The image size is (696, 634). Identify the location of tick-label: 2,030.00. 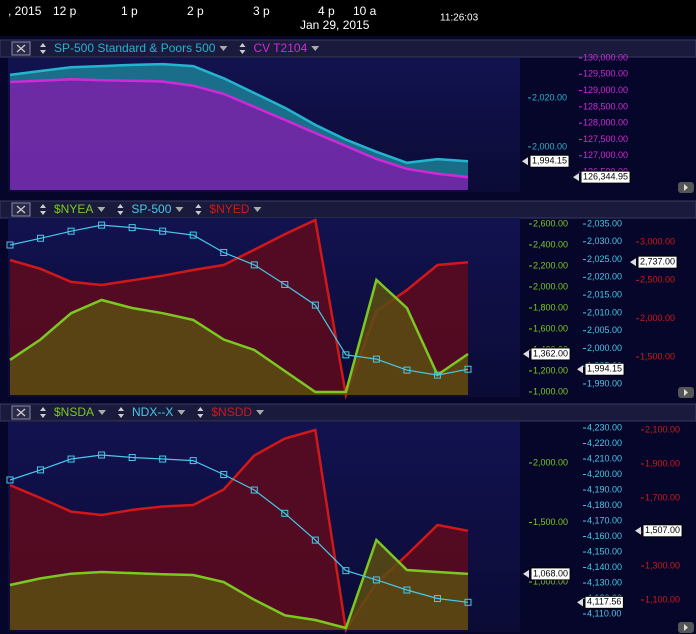
(604, 241).